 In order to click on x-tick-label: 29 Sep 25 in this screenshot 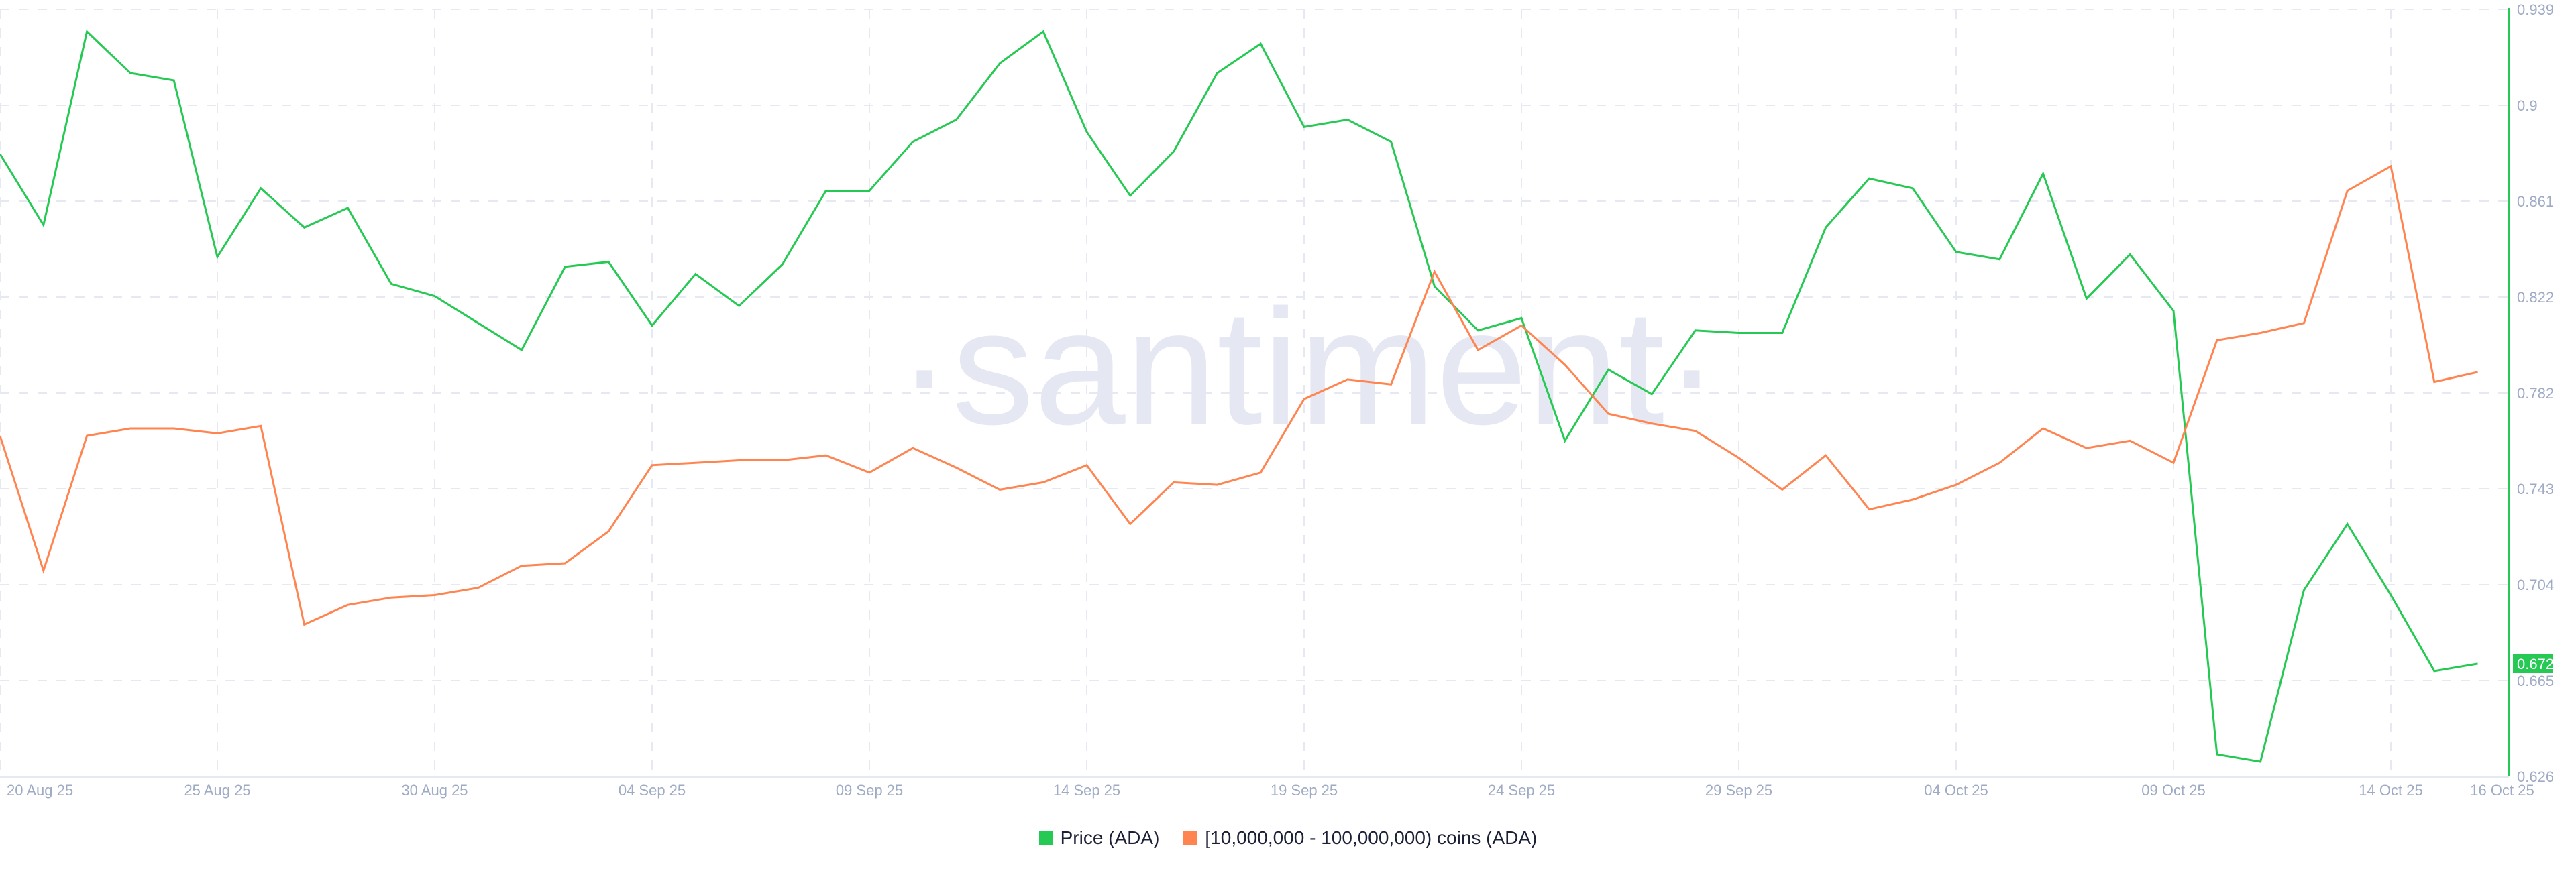, I will do `click(1738, 790)`.